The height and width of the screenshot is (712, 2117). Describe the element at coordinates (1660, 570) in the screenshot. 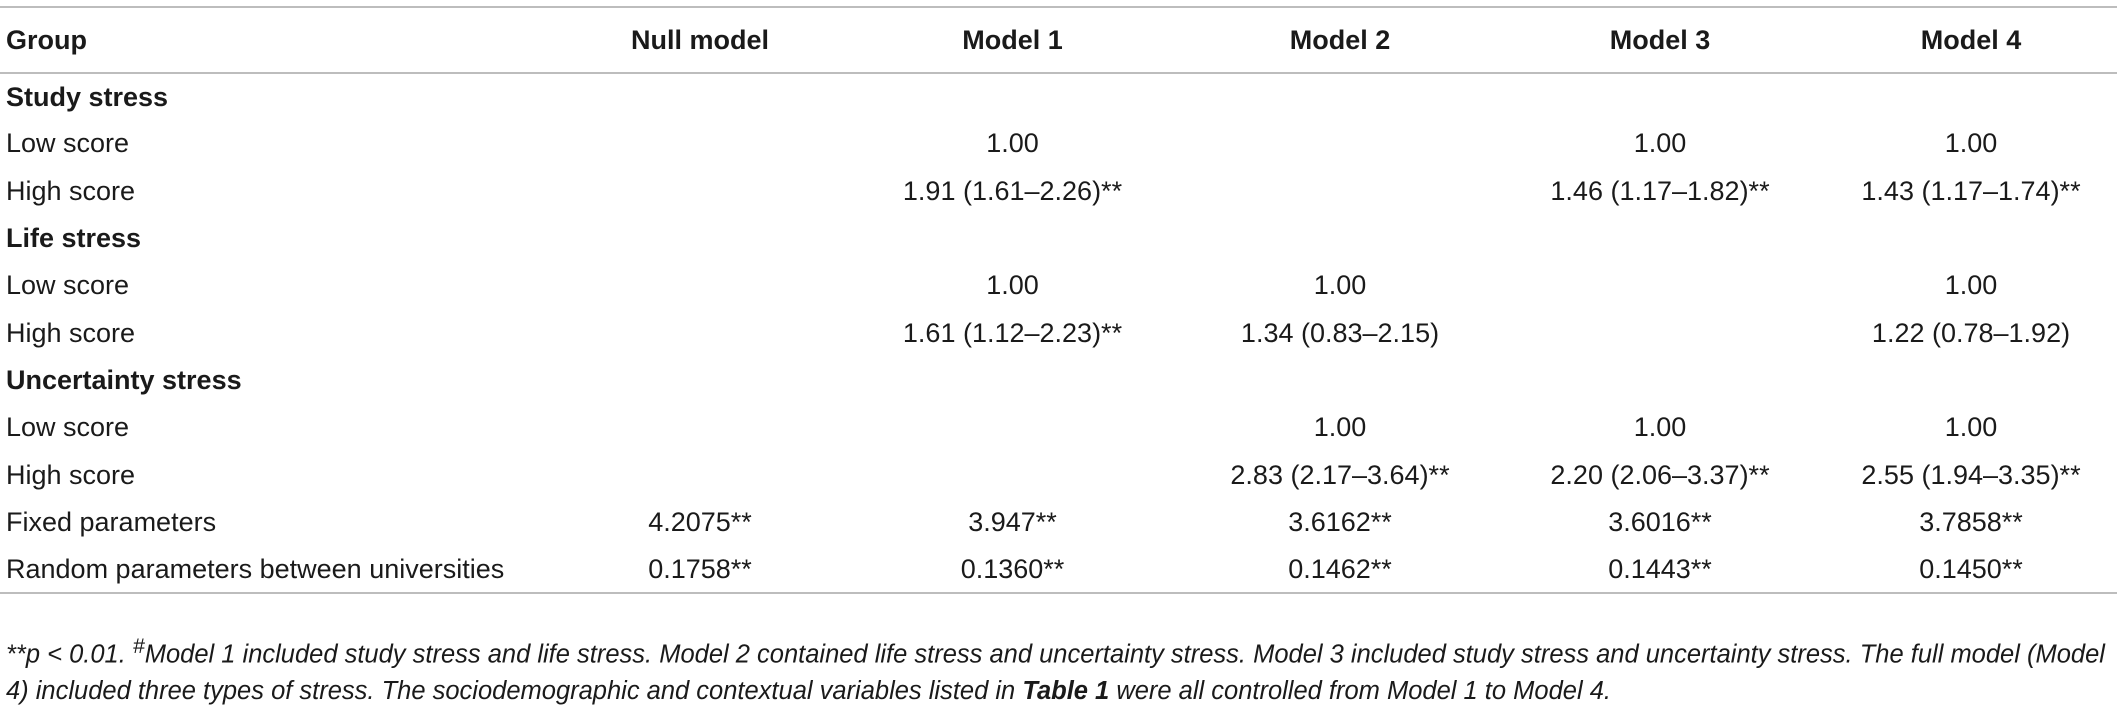

I see `table-cell: 0.1443**` at that location.